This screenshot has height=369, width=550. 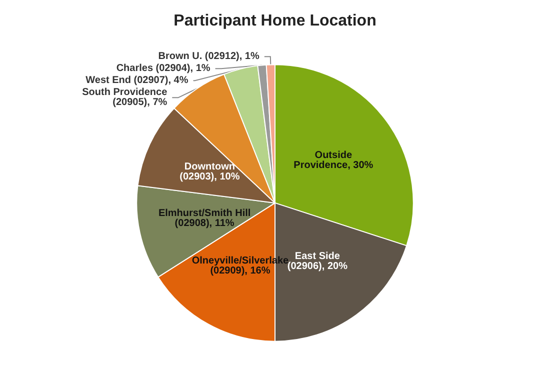 What do you see at coordinates (125, 97) in the screenshot?
I see `slice-label: South Providence (20905), 7%` at bounding box center [125, 97].